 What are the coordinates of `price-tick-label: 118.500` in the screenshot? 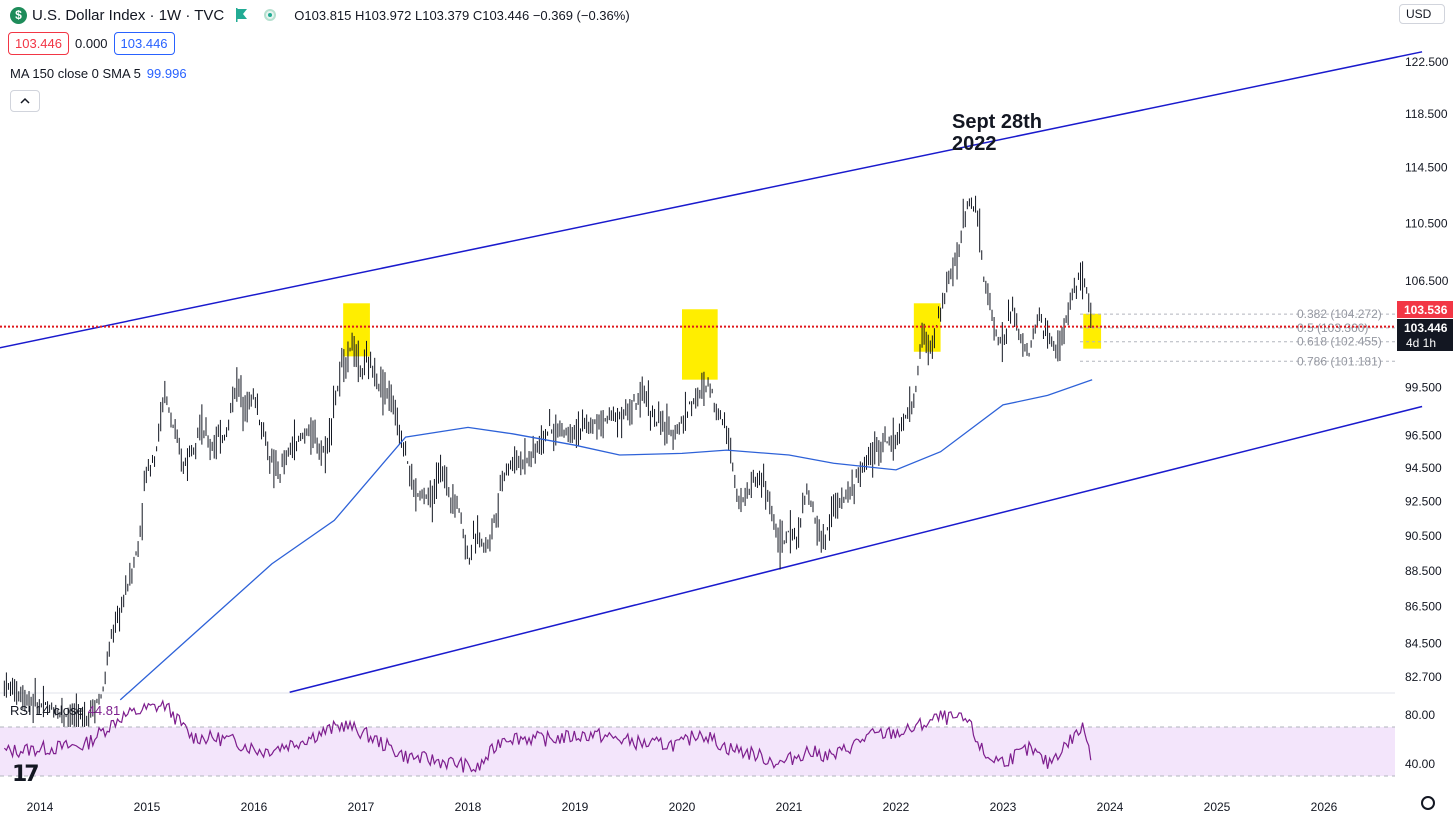 It's located at (1426, 114).